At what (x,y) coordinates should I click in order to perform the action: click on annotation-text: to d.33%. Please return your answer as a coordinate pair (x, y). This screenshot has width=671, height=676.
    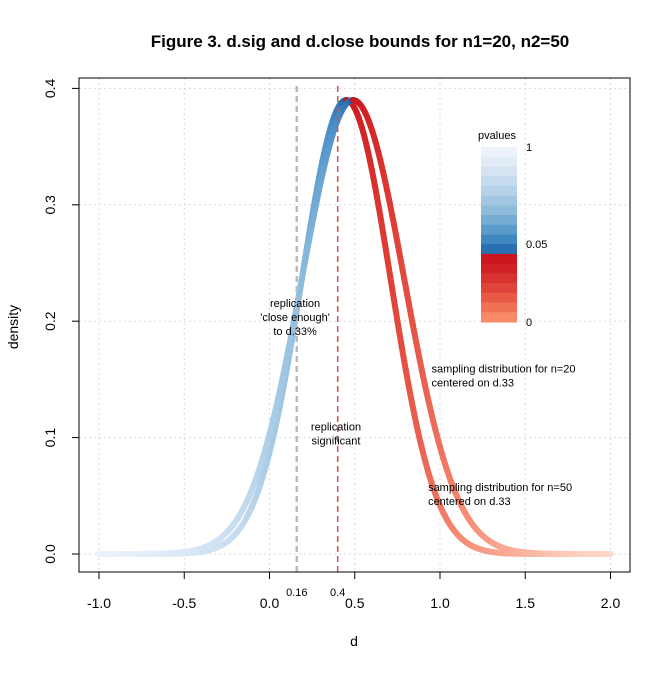
    Looking at the image, I should click on (295, 332).